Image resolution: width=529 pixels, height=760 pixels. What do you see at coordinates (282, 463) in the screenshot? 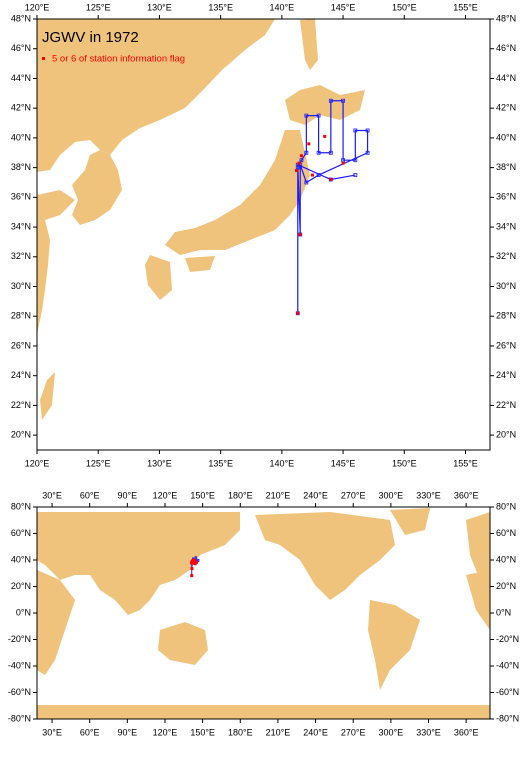
I see `x-tick-label: 140°E` at bounding box center [282, 463].